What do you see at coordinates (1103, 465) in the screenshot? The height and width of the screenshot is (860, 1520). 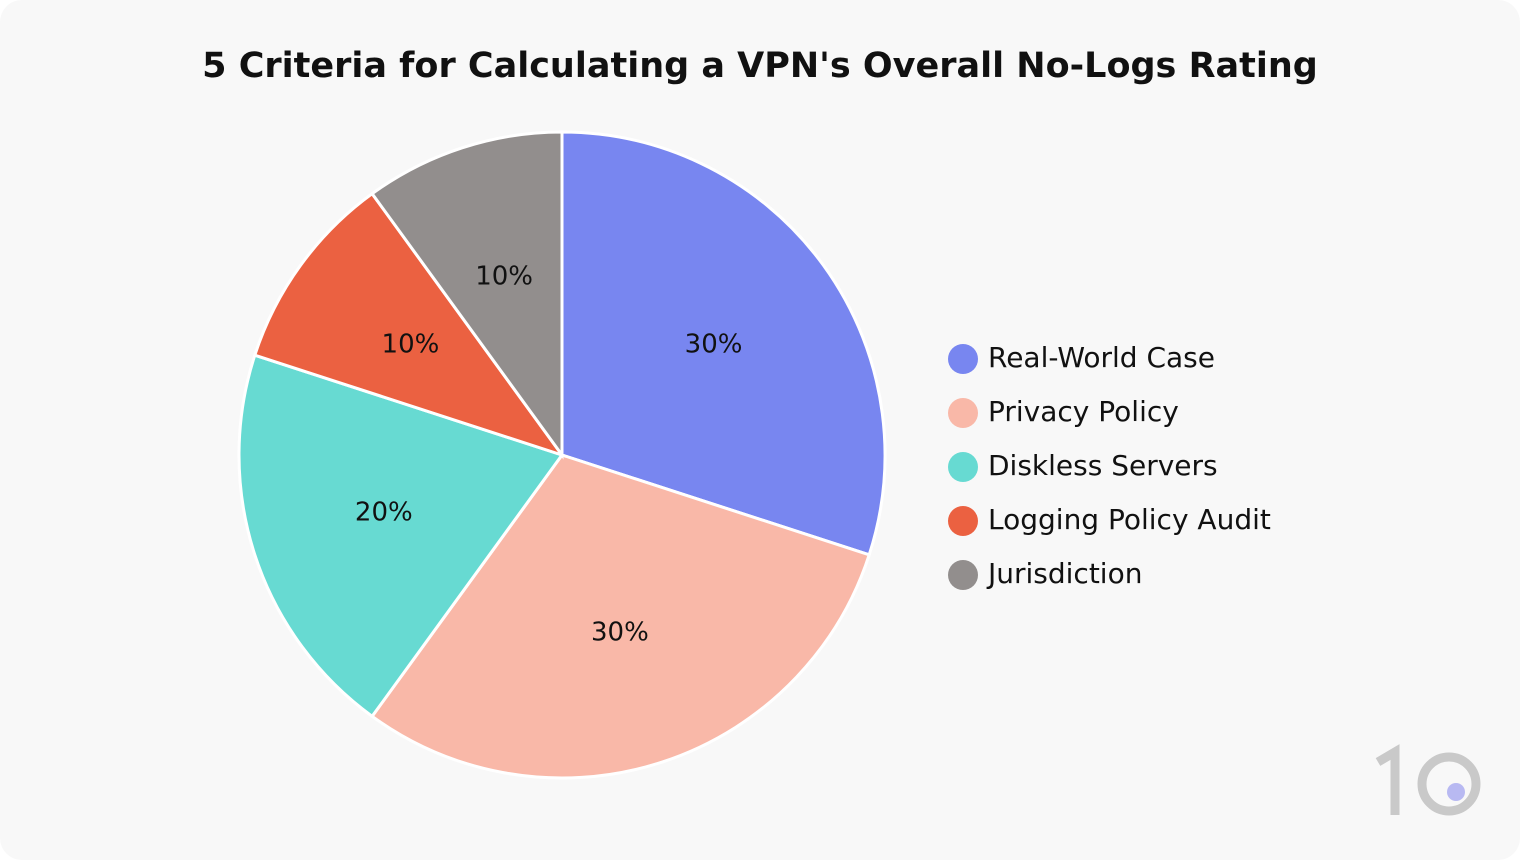 I see `legend-label: Diskless Servers` at bounding box center [1103, 465].